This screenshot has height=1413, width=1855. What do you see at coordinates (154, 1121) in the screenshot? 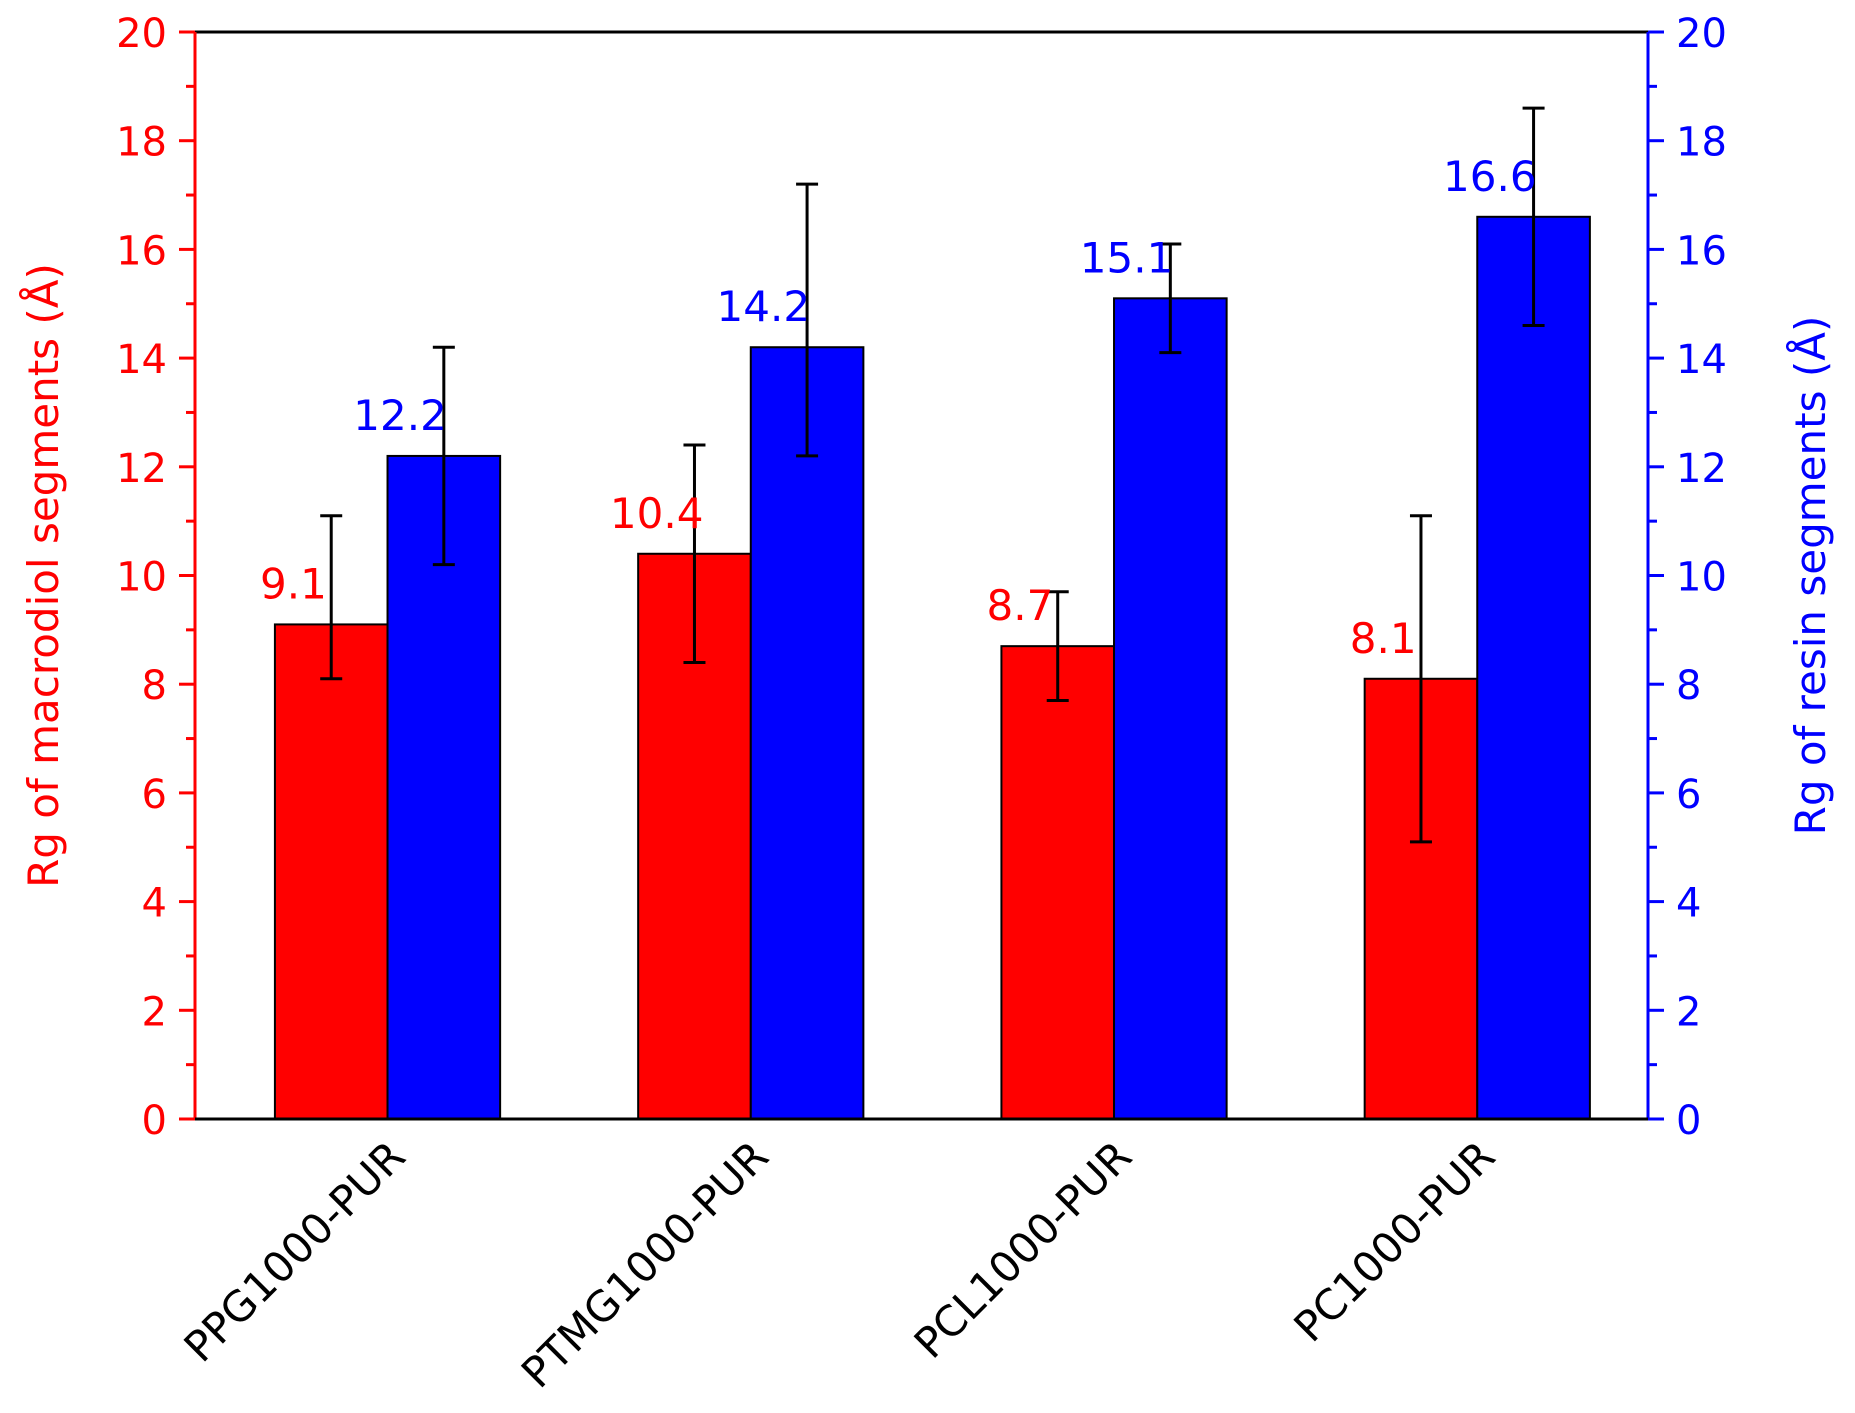
I see `left-tick-label: 0` at bounding box center [154, 1121].